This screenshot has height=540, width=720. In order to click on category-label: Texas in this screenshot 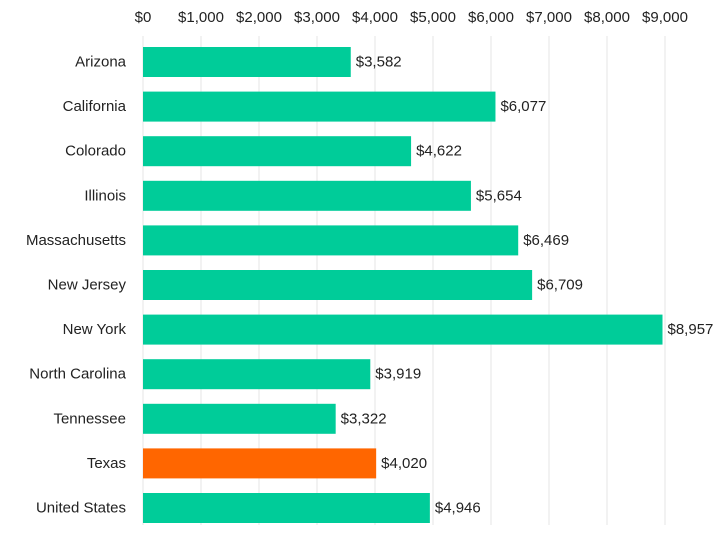, I will do `click(106, 463)`.